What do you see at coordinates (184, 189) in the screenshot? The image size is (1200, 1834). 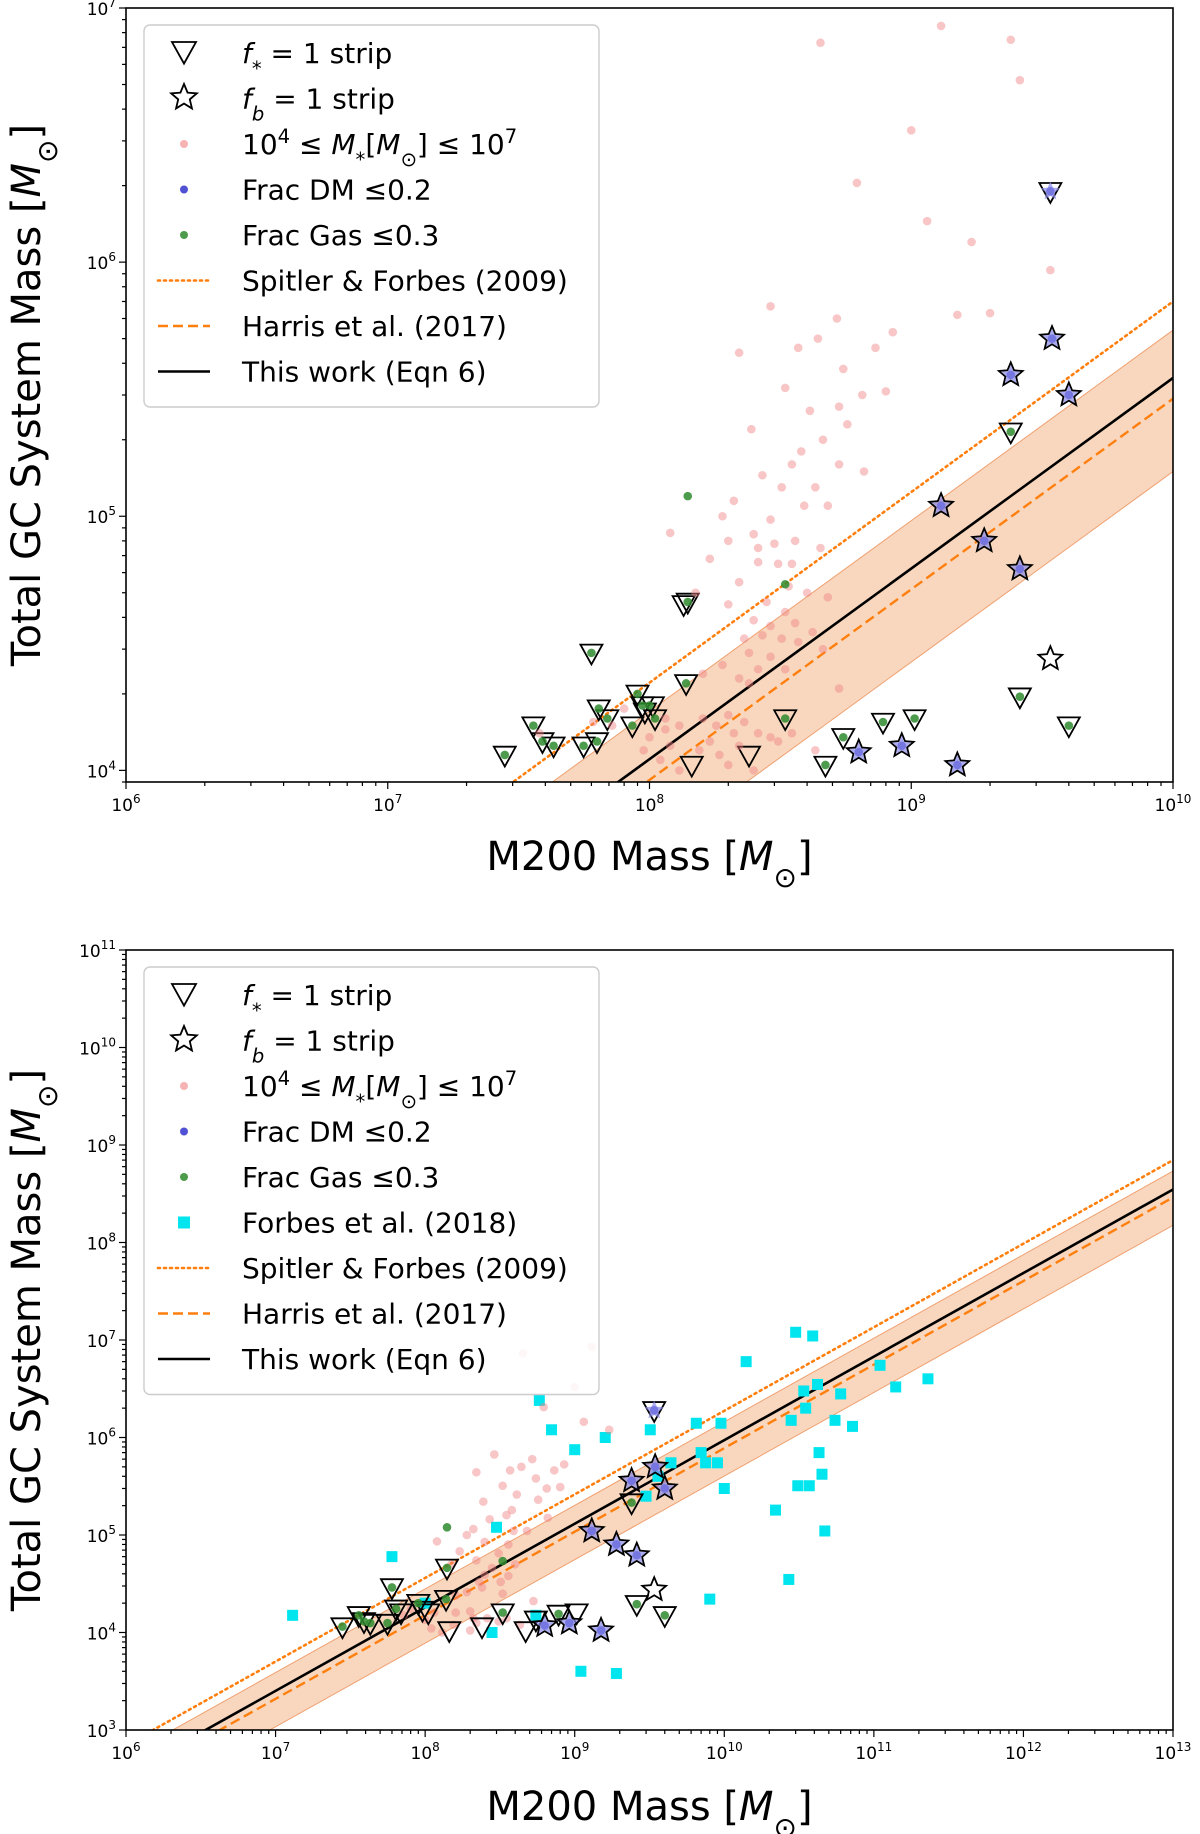 I see `legend-frac-dm-icon` at bounding box center [184, 189].